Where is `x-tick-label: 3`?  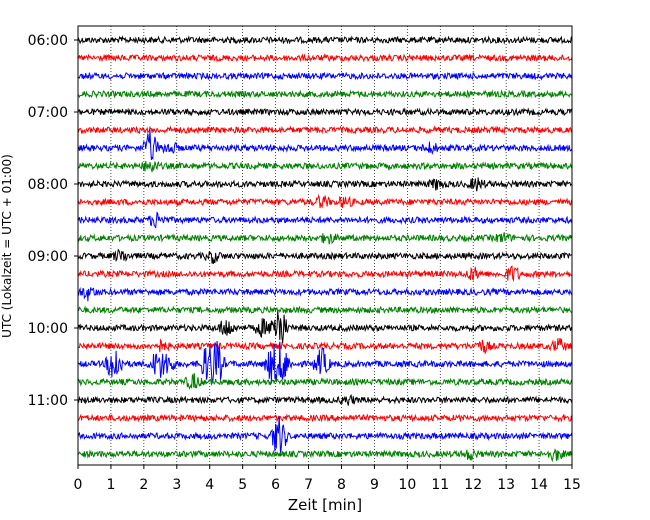 x-tick-label: 3 is located at coordinates (176, 485).